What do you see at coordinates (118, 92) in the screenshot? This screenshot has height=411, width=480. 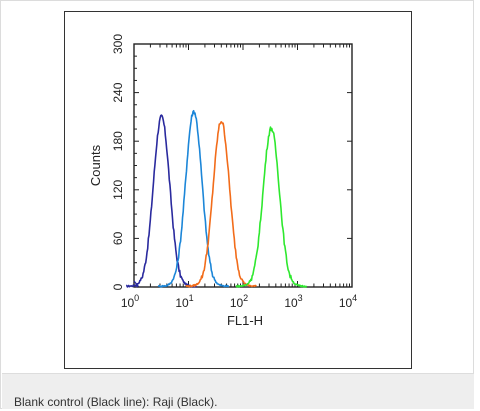 I see `y-tick-label: 240` at bounding box center [118, 92].